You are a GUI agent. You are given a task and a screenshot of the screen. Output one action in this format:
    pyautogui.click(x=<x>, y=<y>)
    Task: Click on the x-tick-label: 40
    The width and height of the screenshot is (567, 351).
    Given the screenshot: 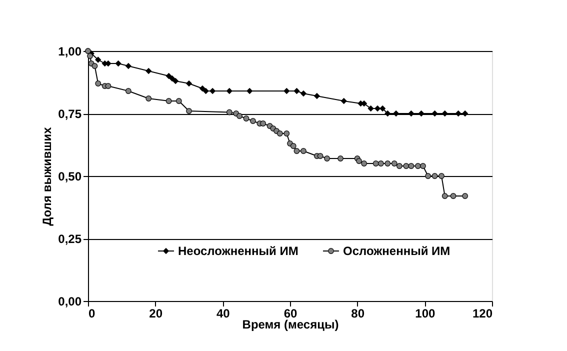 What is the action you would take?
    pyautogui.click(x=223, y=313)
    